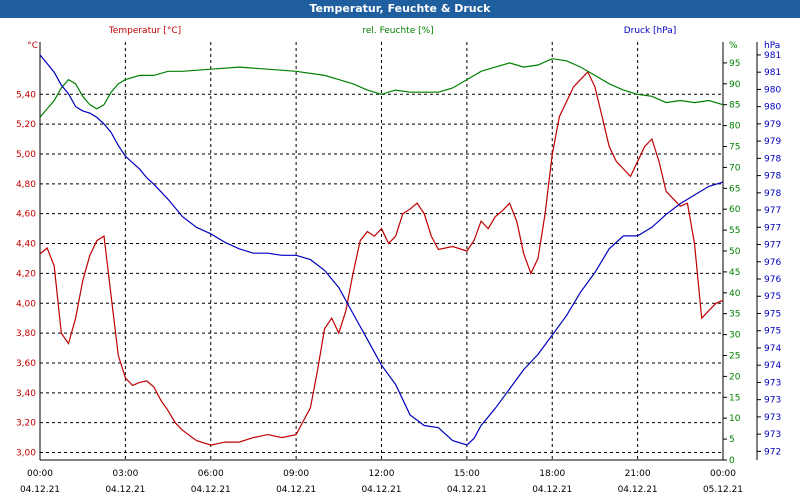 The image size is (800, 500). I want to click on x-tick-time: 18:00, so click(552, 474).